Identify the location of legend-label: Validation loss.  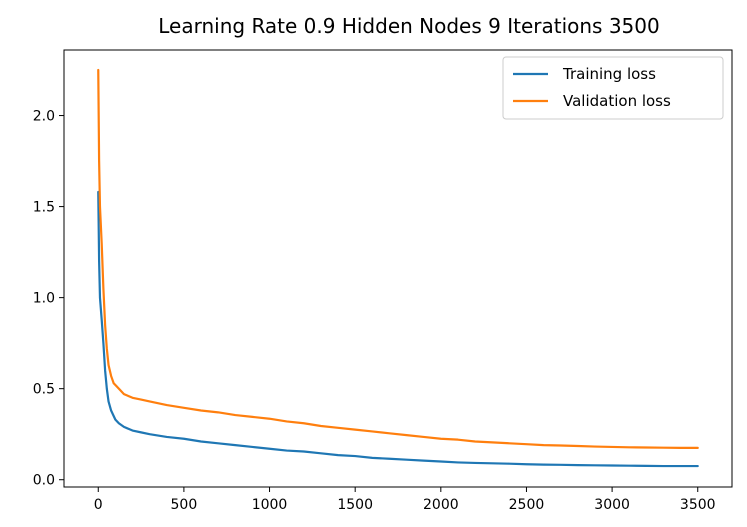
(617, 101).